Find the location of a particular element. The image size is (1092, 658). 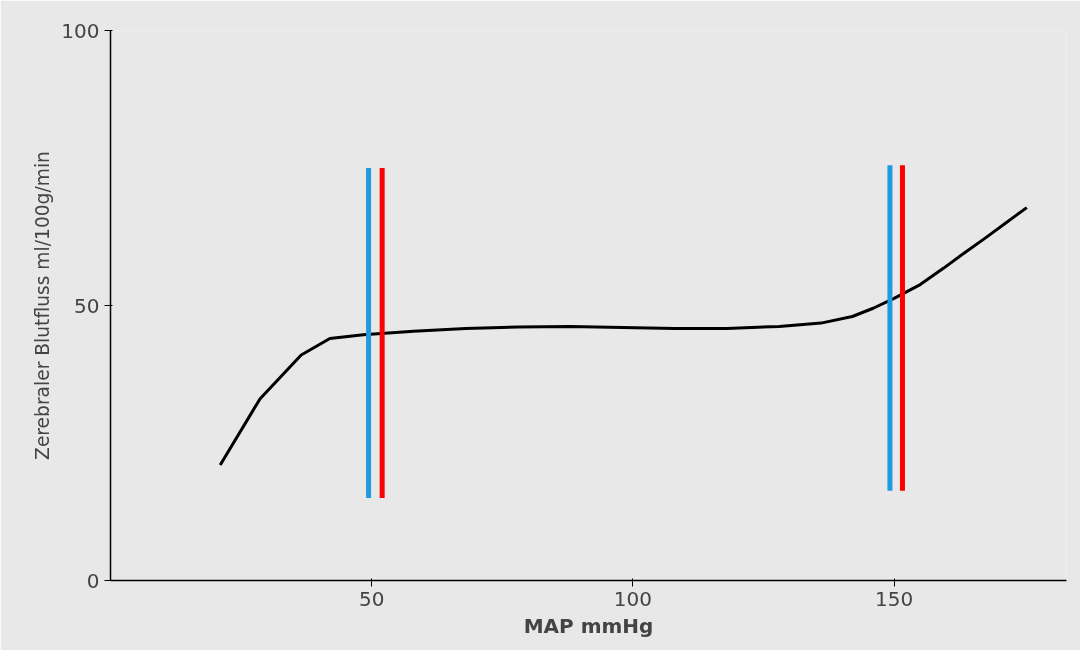

x-axis-title: MAP mmHg is located at coordinates (588, 625).